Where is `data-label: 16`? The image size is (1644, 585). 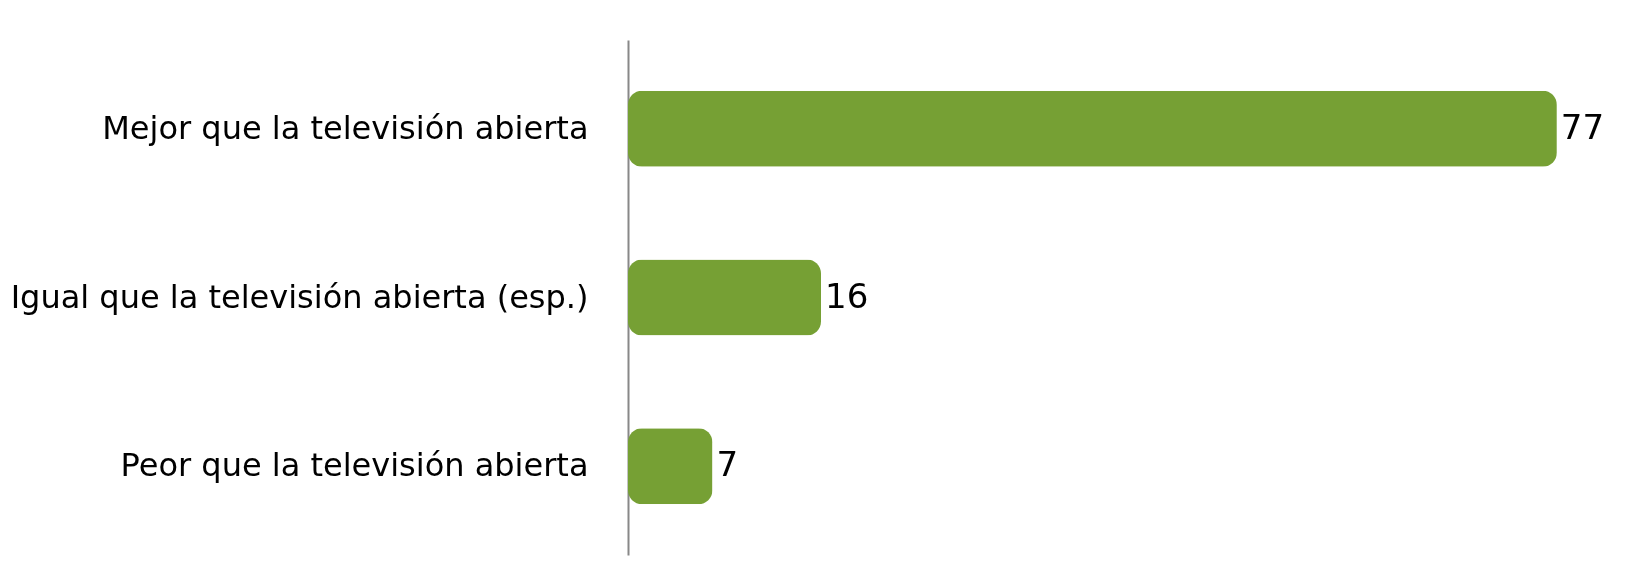
data-label: 16 is located at coordinates (847, 295).